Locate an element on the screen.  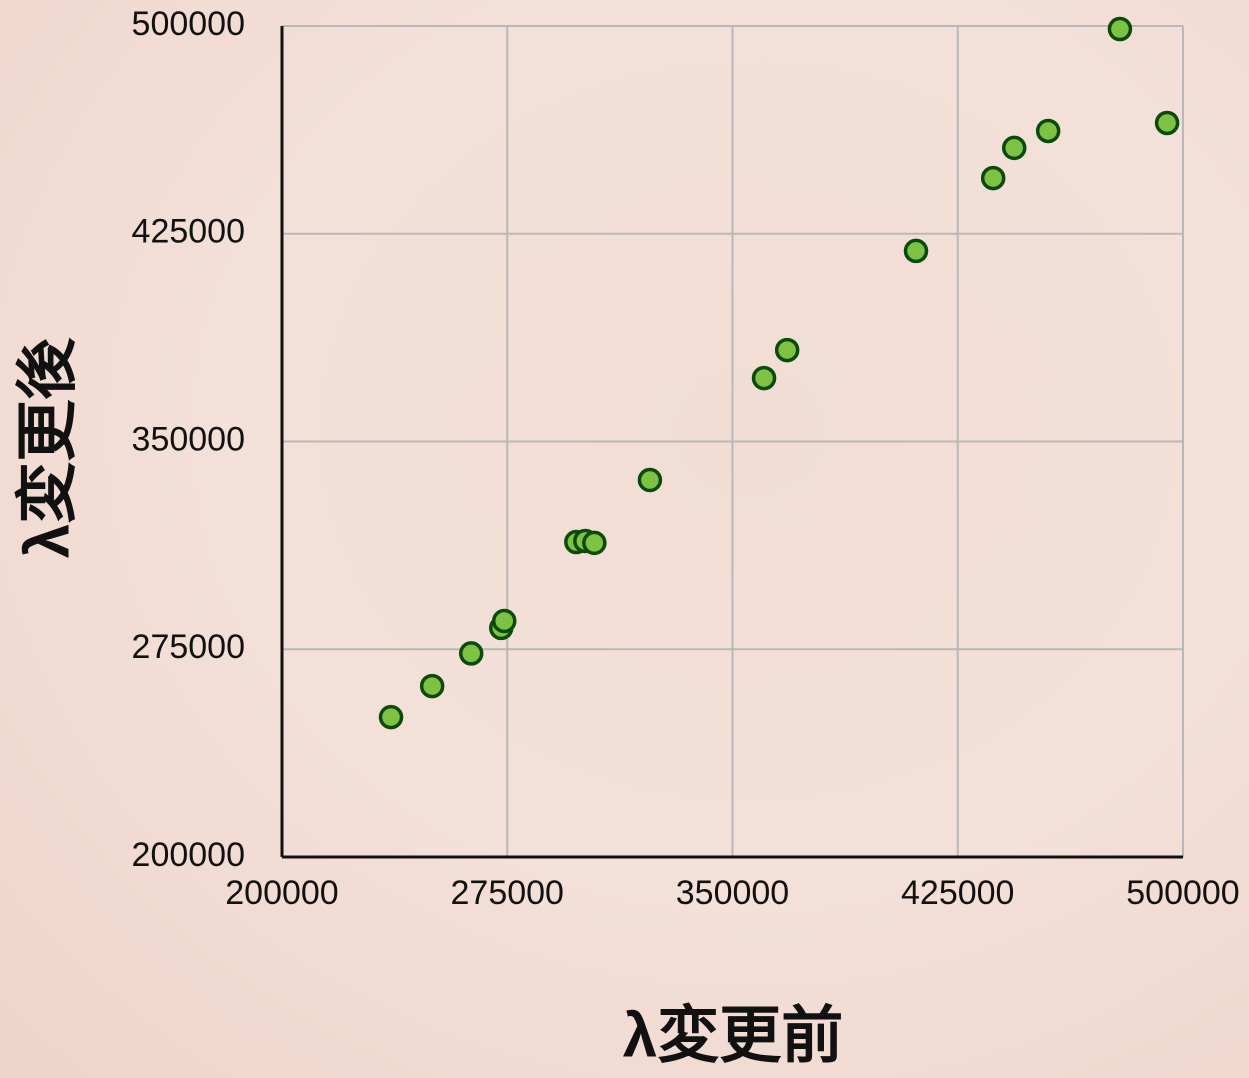
x-axis-title: λ変更前 is located at coordinates (733, 1035).